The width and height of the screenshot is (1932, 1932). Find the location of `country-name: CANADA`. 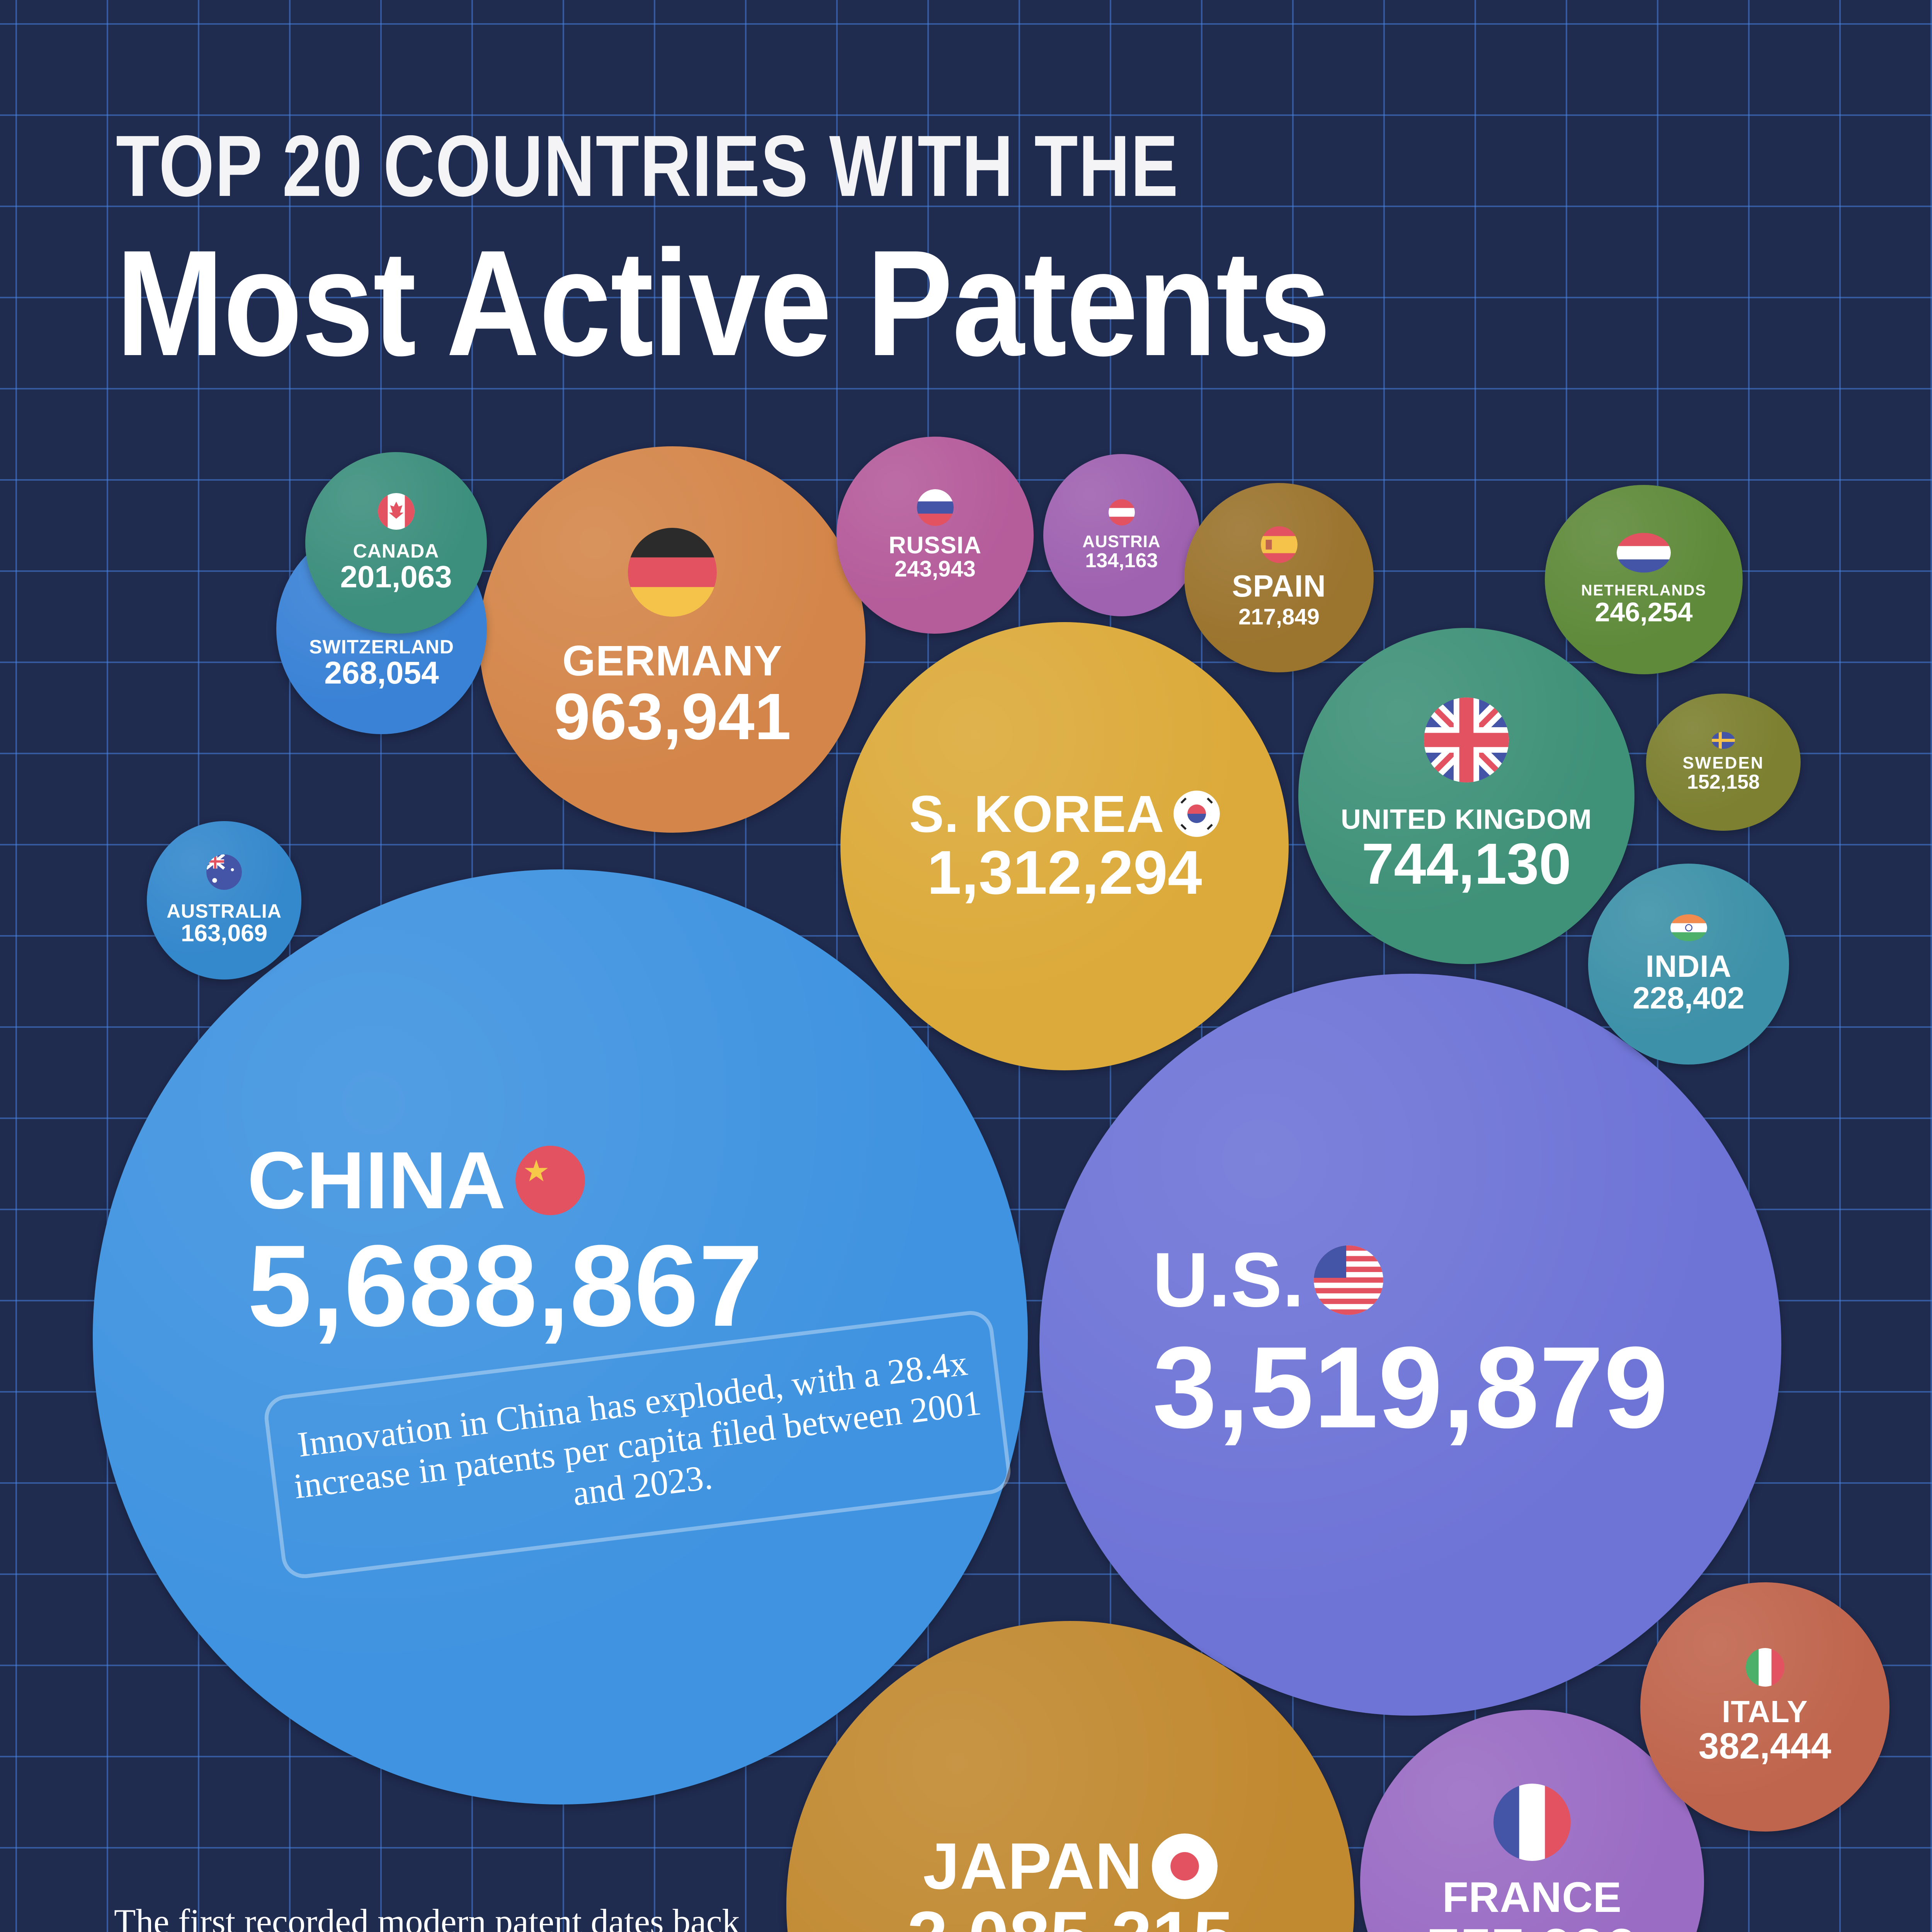

country-name: CANADA is located at coordinates (396, 551).